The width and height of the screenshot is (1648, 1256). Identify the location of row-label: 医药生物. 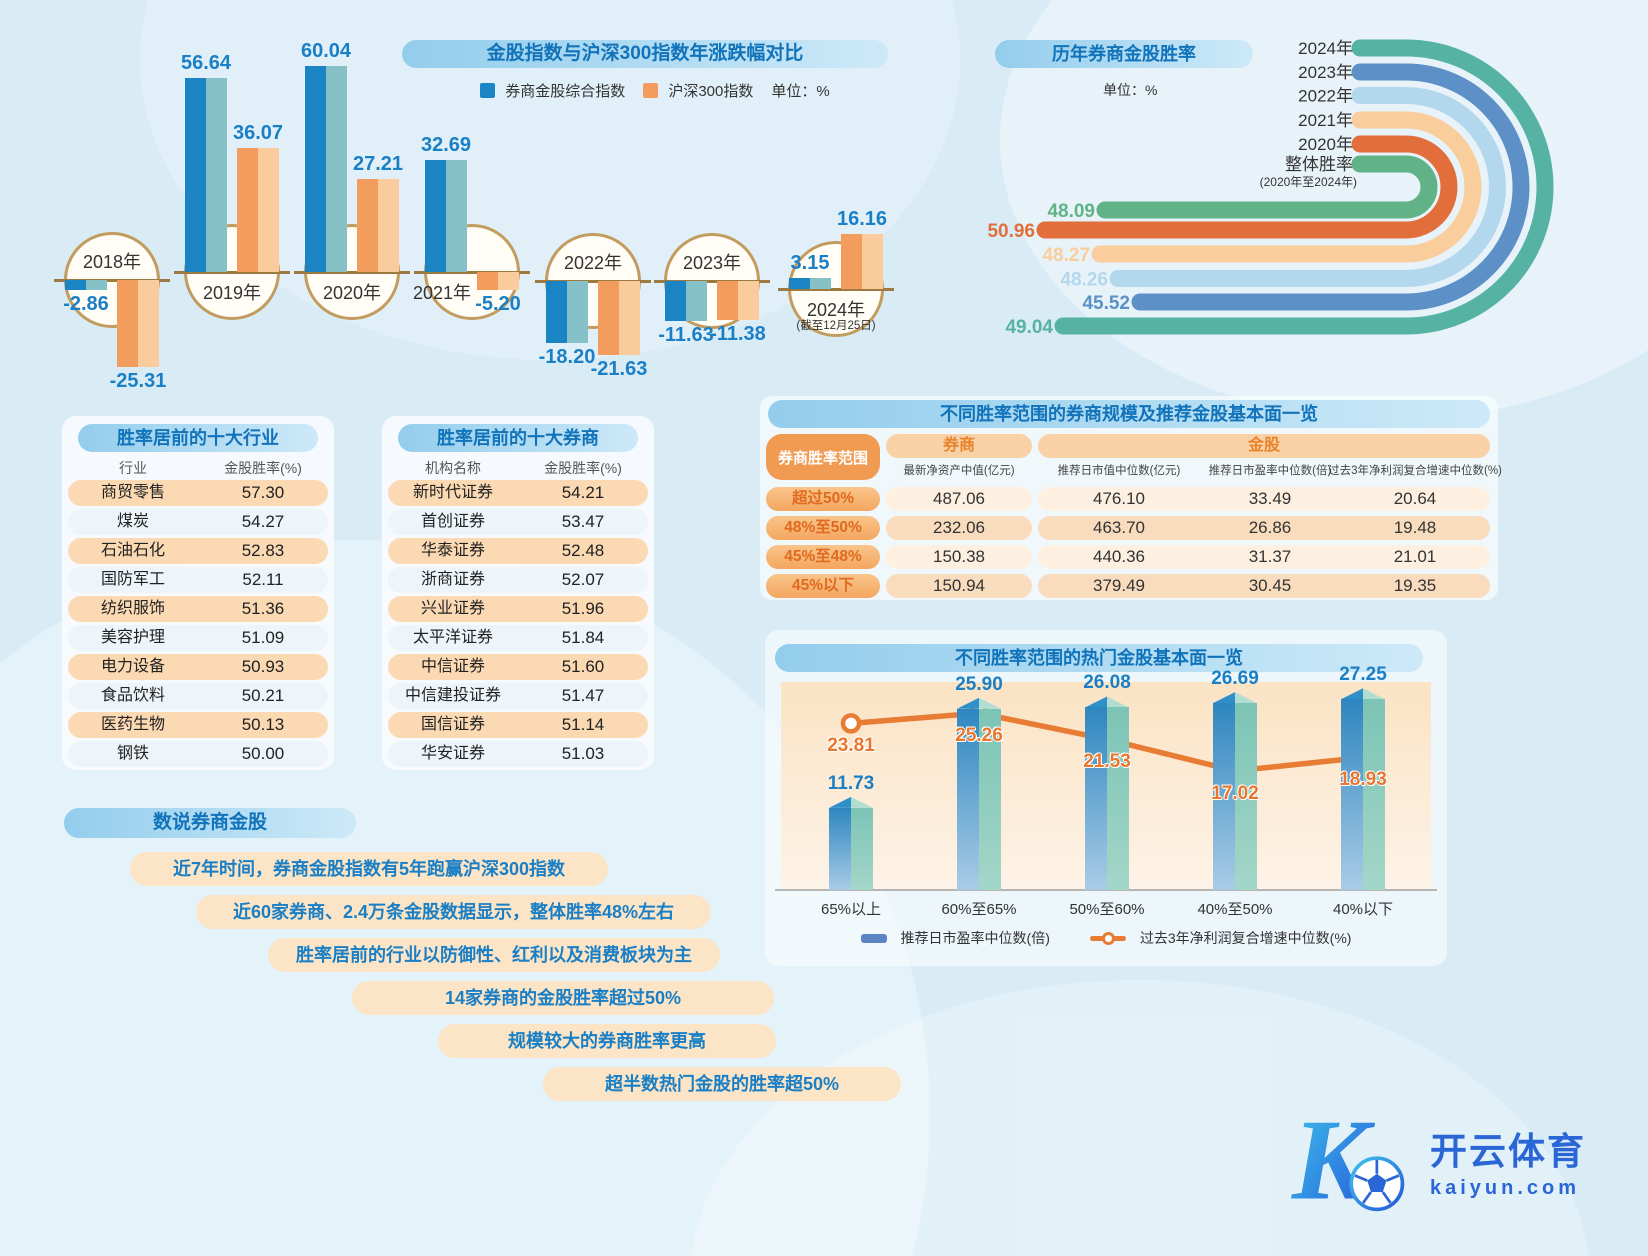
(132, 724).